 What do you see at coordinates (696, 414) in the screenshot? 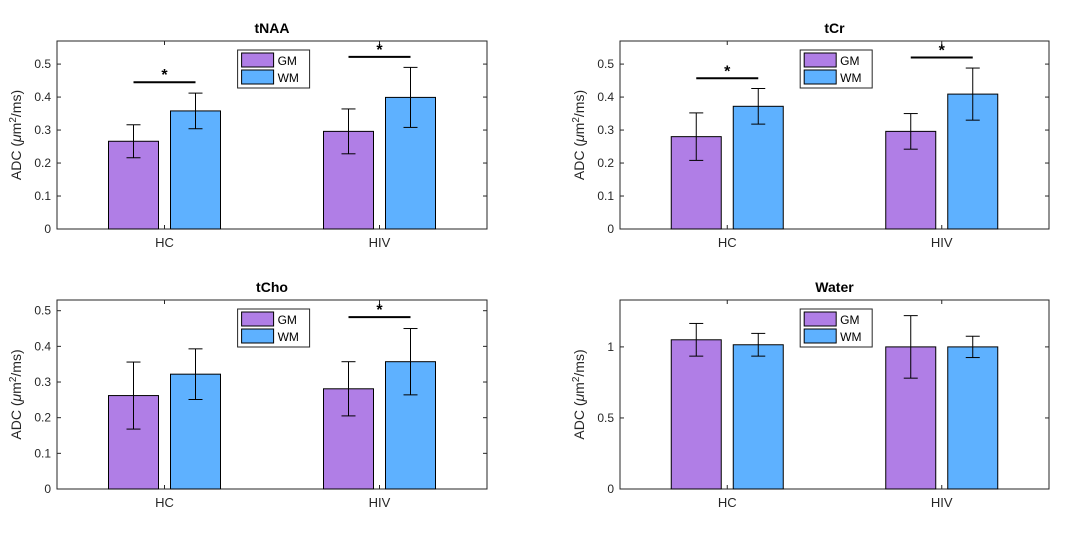
I see `bar-gm-hc` at bounding box center [696, 414].